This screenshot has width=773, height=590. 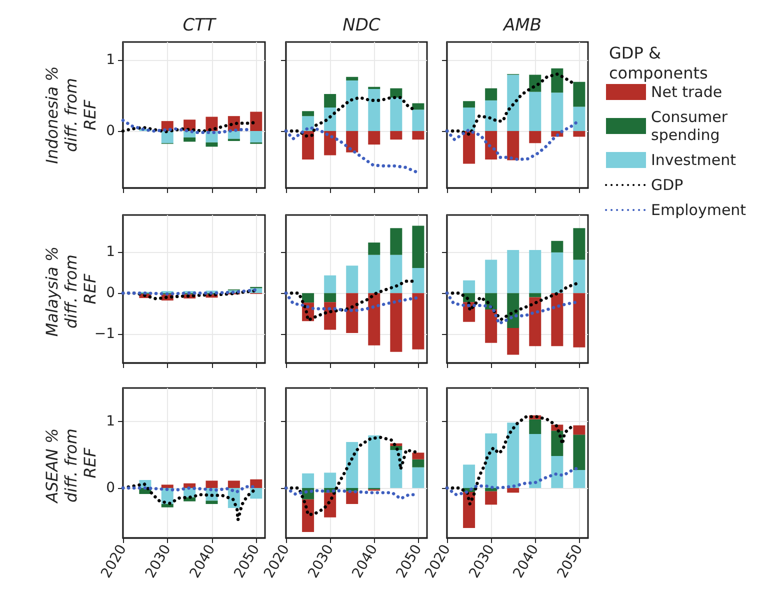 What do you see at coordinates (698, 210) in the screenshot?
I see `legend-label: Employment` at bounding box center [698, 210].